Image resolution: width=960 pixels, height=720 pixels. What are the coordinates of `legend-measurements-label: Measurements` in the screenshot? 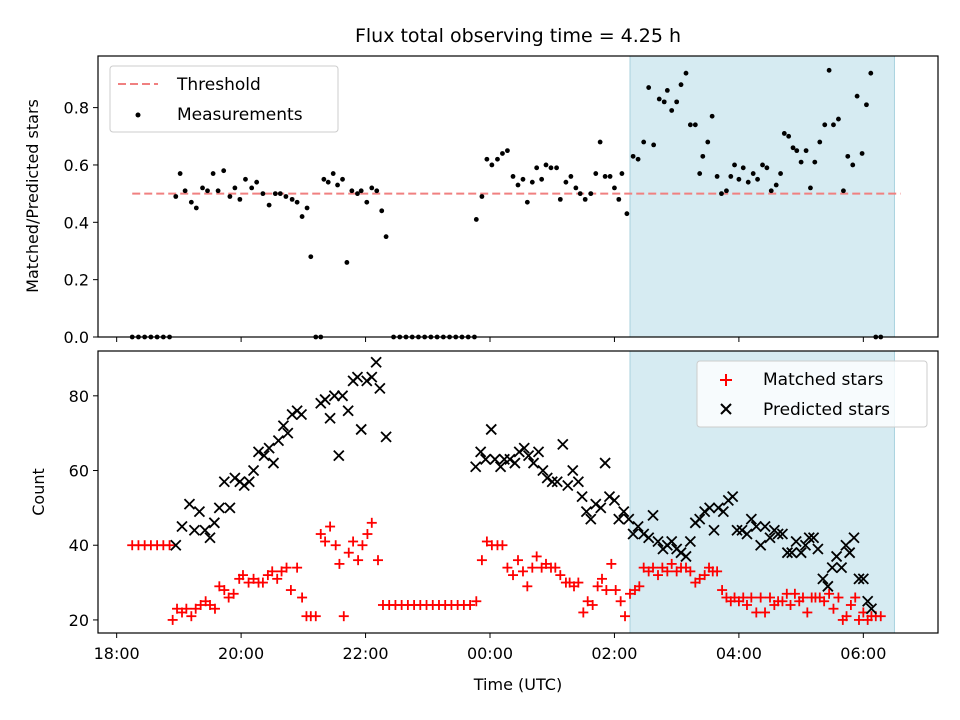 It's located at (240, 115).